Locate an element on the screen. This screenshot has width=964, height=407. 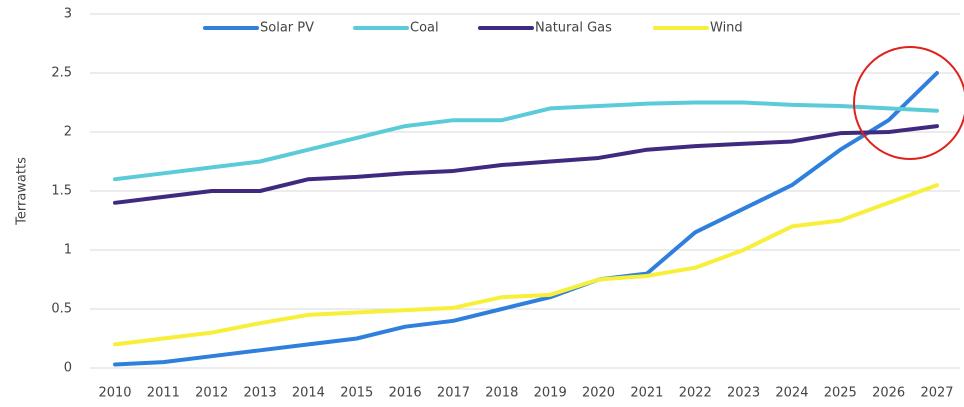
y-tick-label: 0.5 is located at coordinates (61, 309).